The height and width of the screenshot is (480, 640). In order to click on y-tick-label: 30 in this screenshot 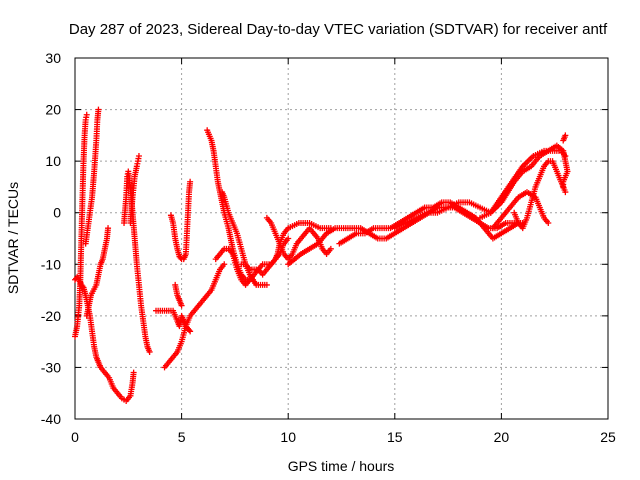, I will do `click(53, 58)`.